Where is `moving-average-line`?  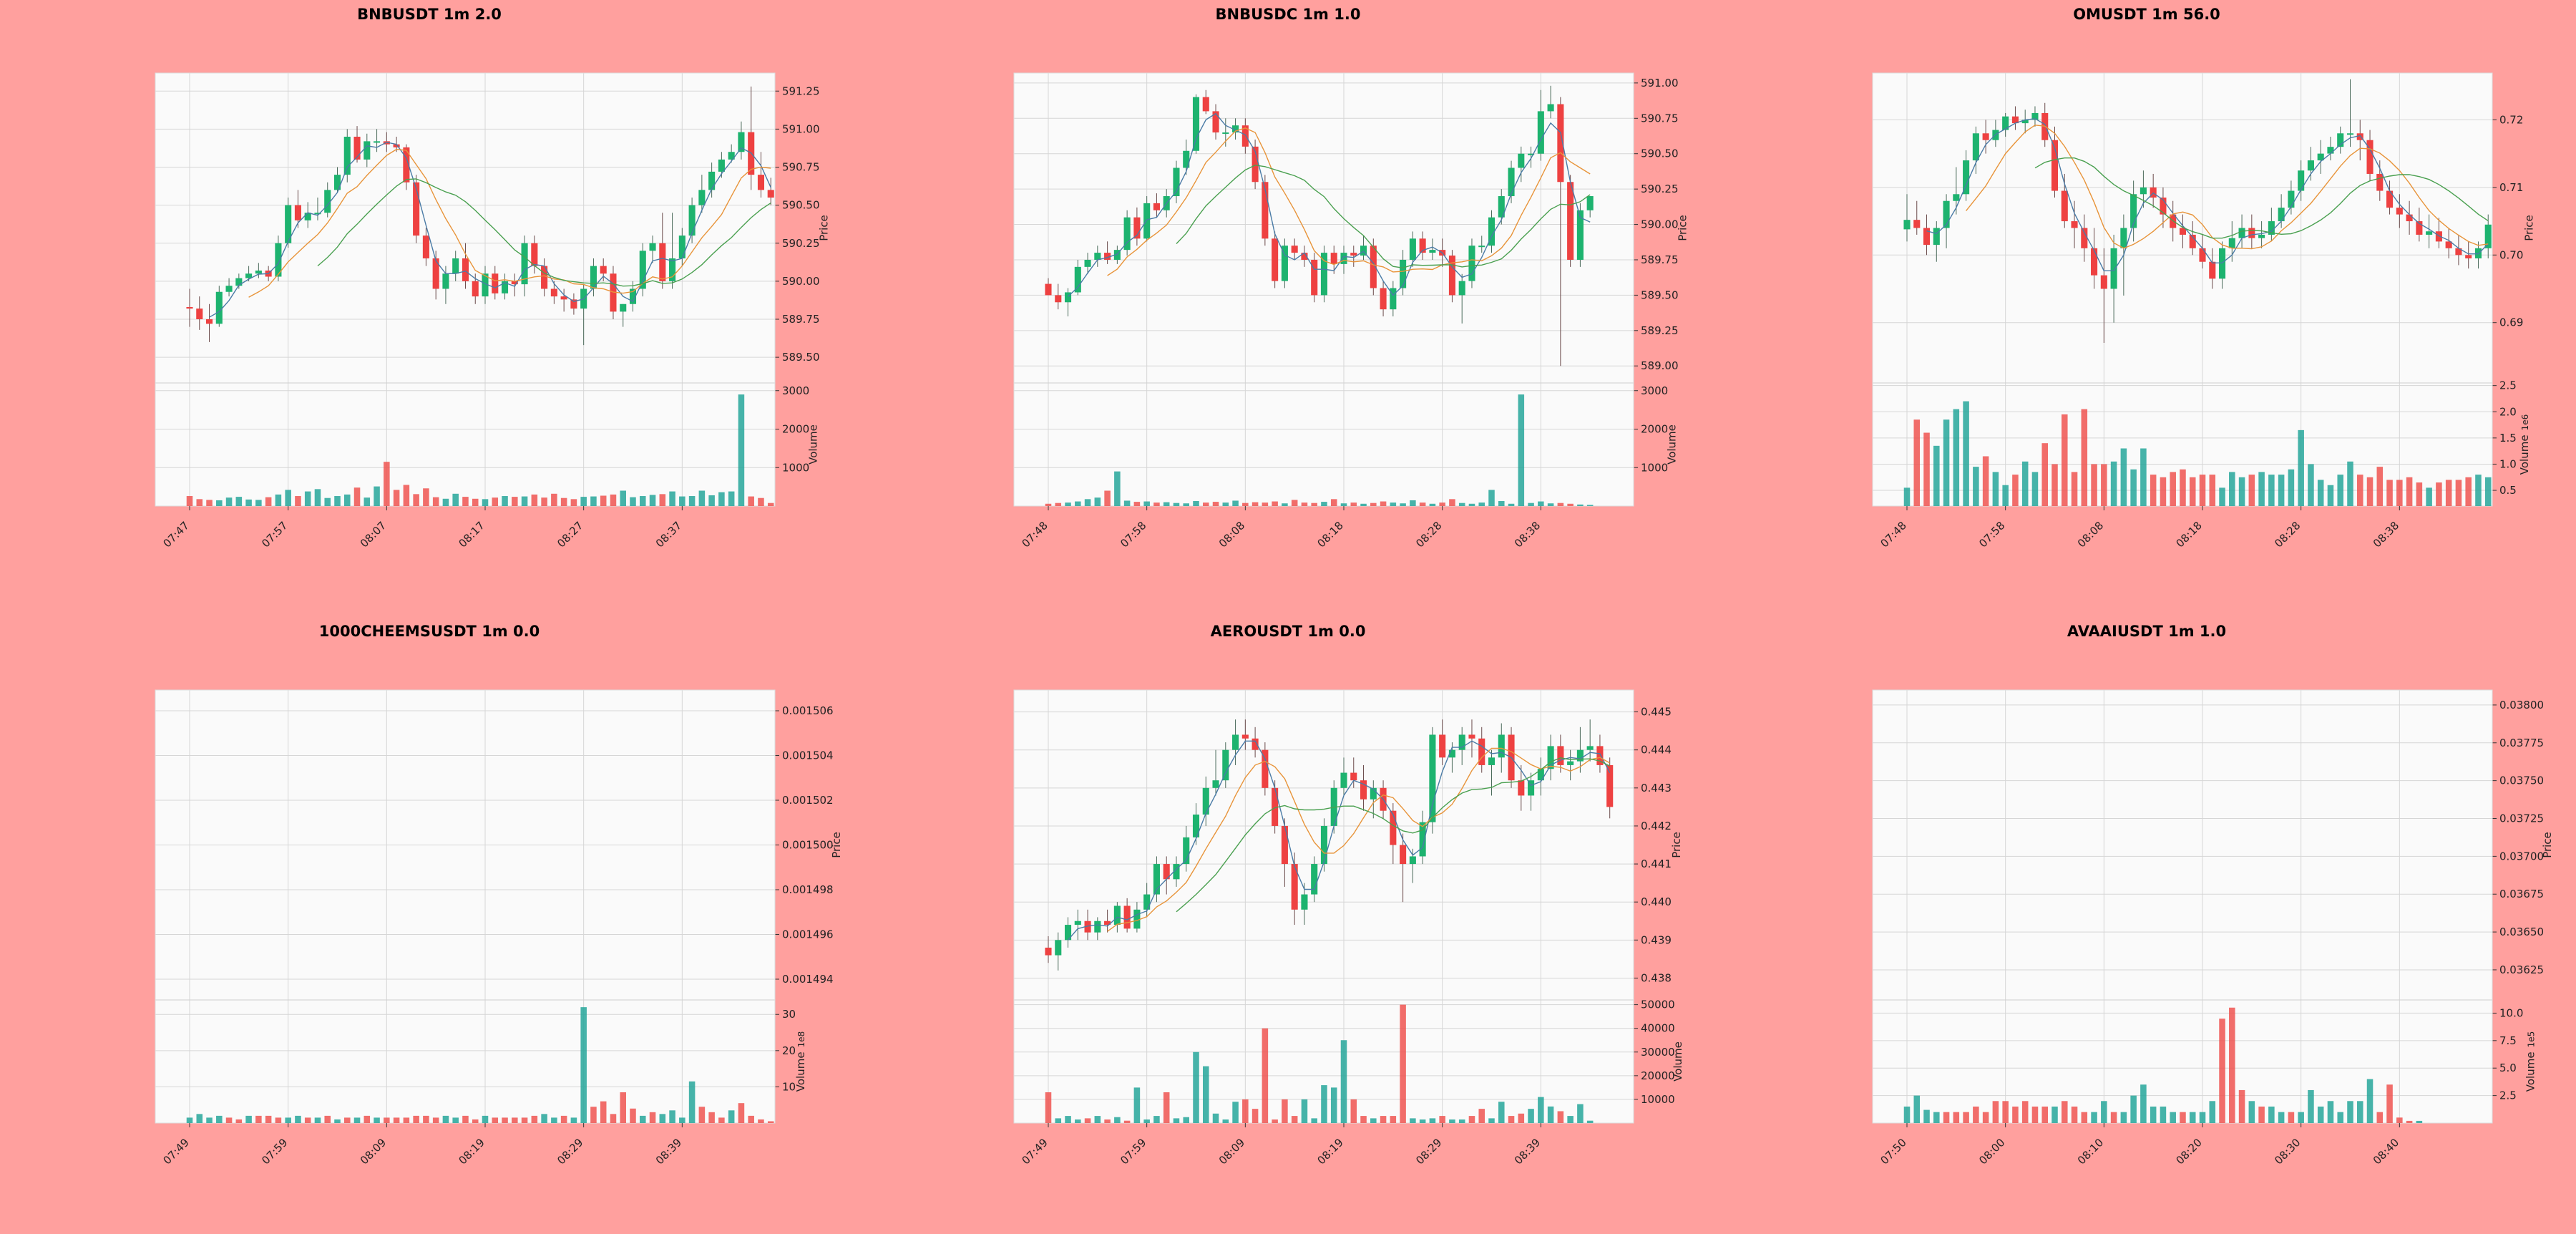 moving-average-line is located at coordinates (2261, 198).